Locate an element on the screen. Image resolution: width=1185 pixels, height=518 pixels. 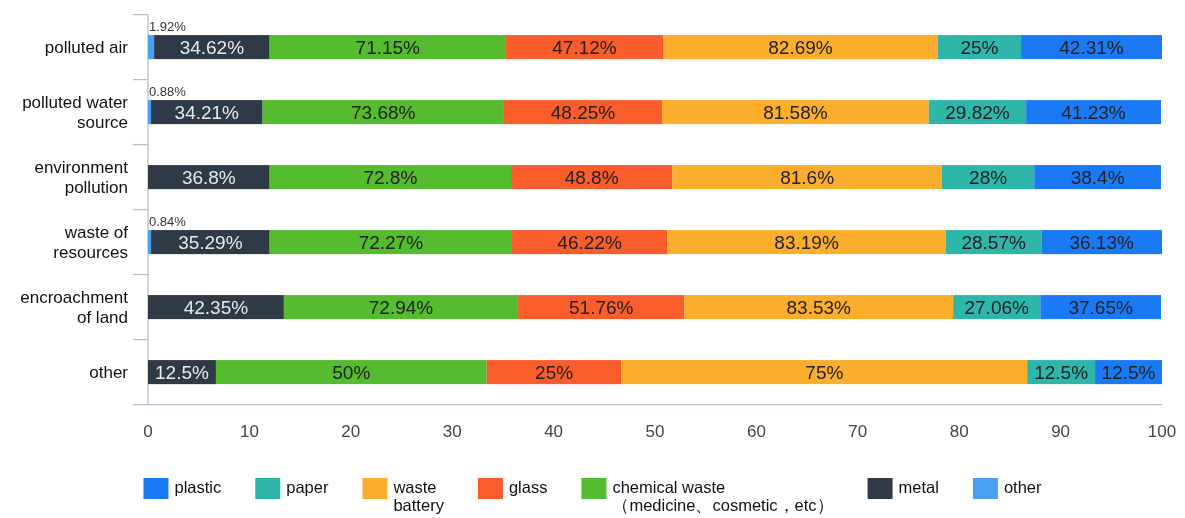
x-tick-label: 60 is located at coordinates (756, 431).